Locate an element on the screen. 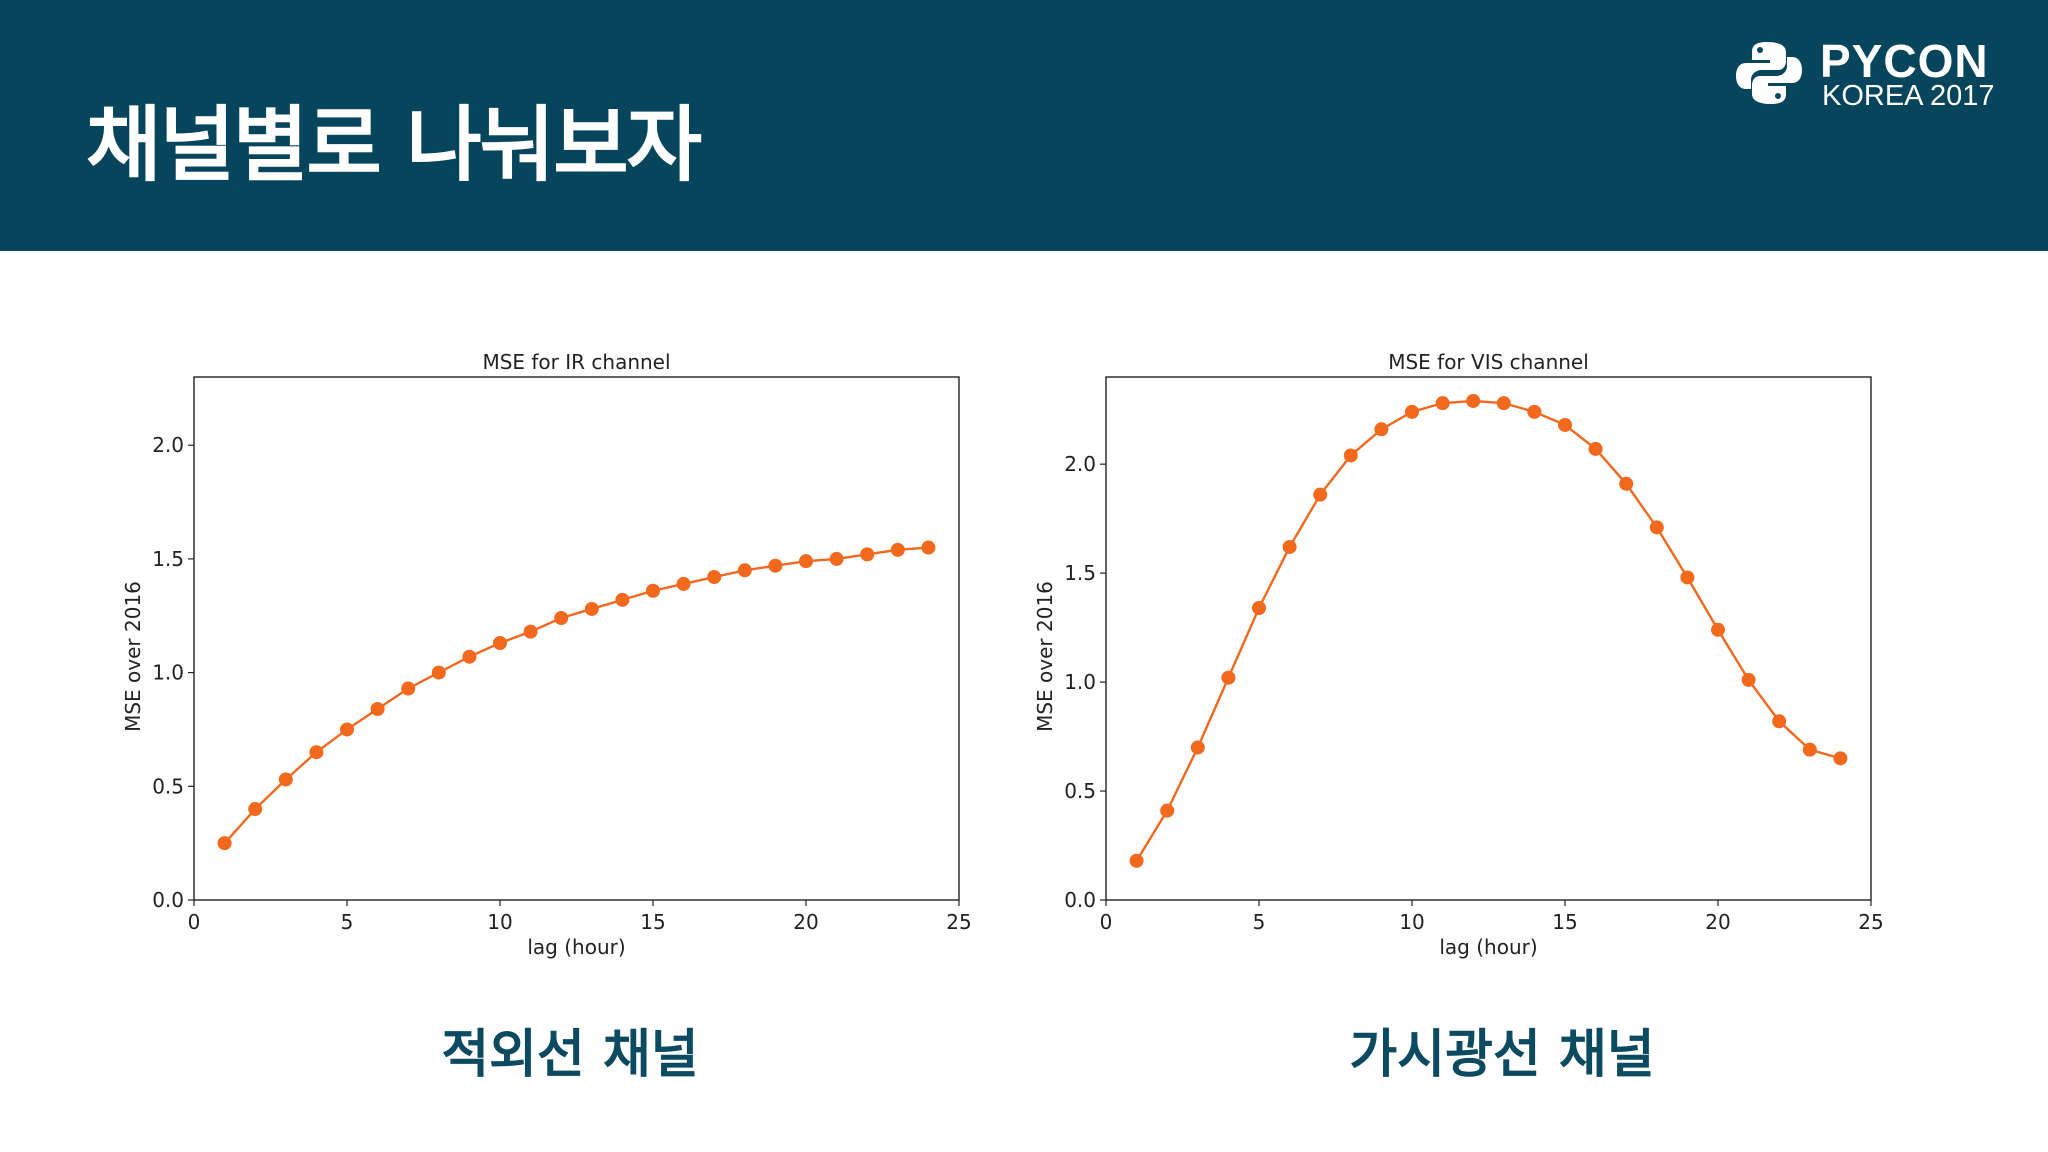 This screenshot has height=1152, width=2048. vis-caption: 가시광선 채널 is located at coordinates (1502, 1055).